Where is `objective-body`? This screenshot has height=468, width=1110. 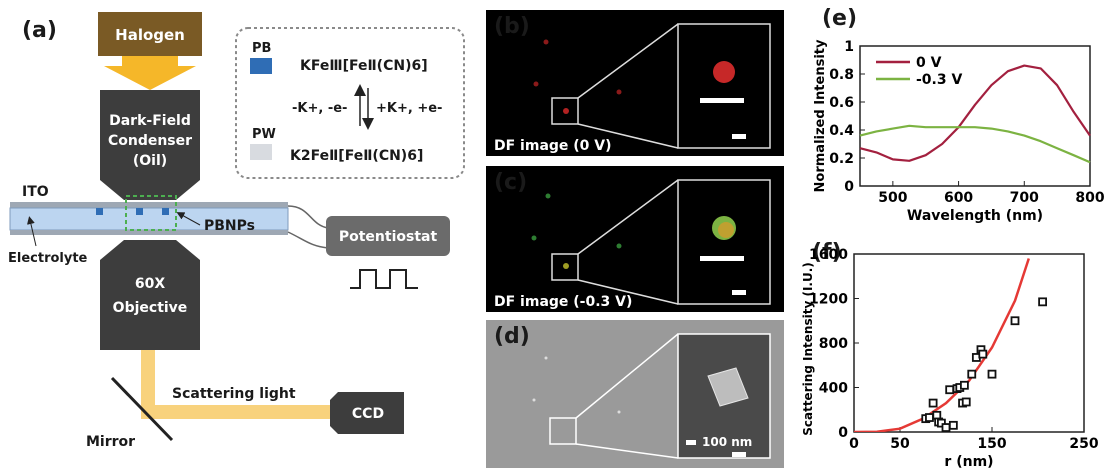
objective-body is located at coordinates (150, 295).